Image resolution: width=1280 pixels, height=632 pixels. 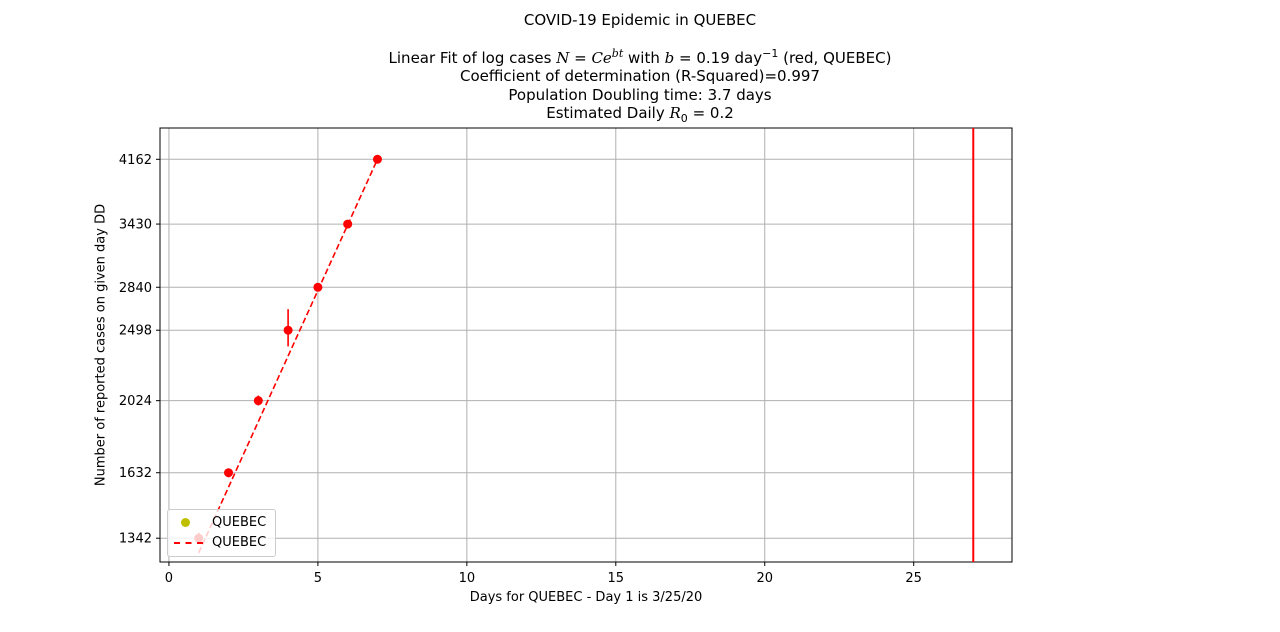 What do you see at coordinates (185, 522) in the screenshot?
I see `legend-marker-swatch` at bounding box center [185, 522].